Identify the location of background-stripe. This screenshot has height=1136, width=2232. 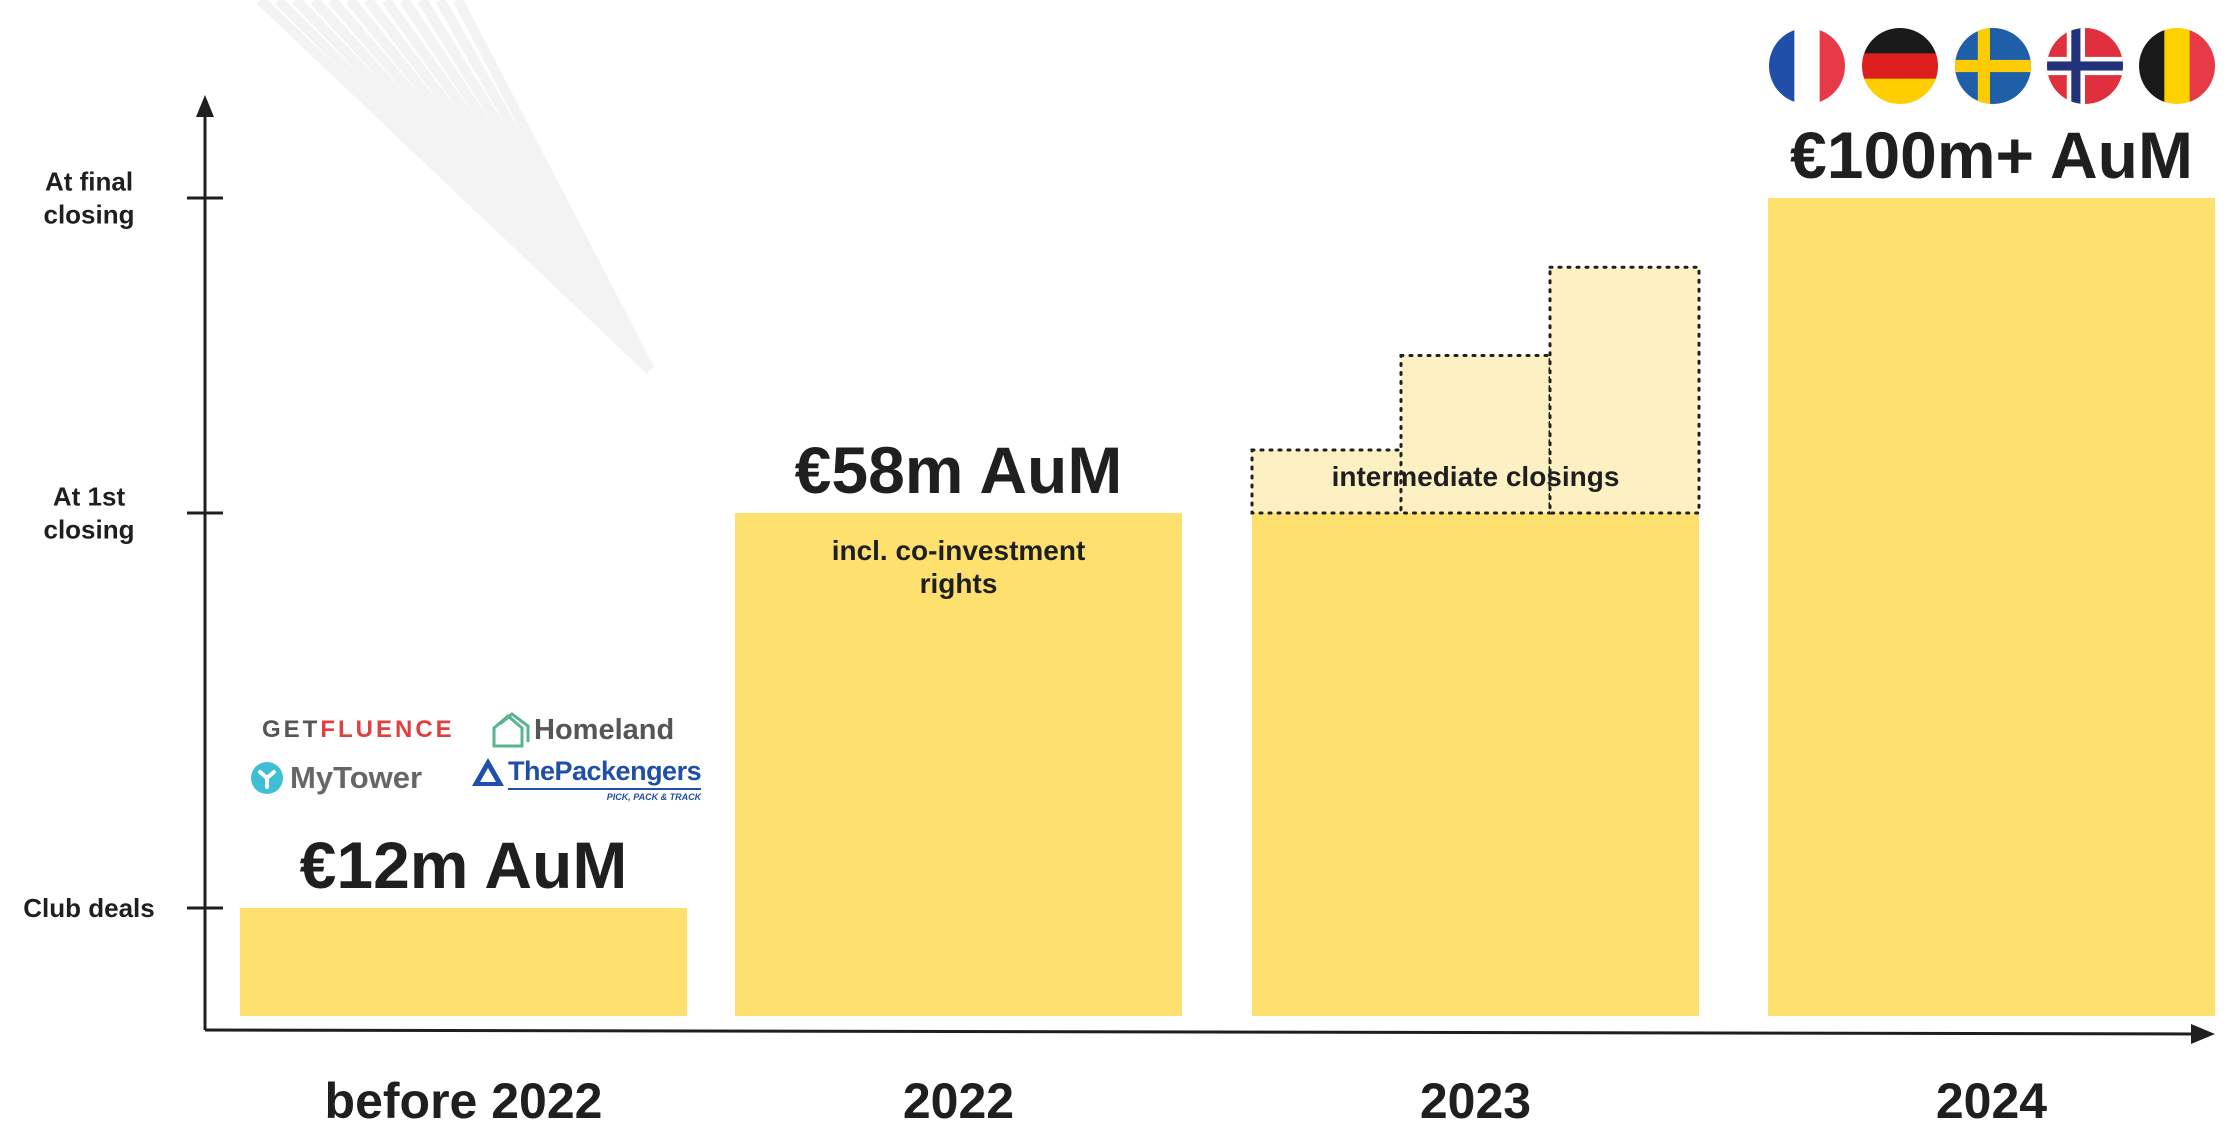
(554, 186).